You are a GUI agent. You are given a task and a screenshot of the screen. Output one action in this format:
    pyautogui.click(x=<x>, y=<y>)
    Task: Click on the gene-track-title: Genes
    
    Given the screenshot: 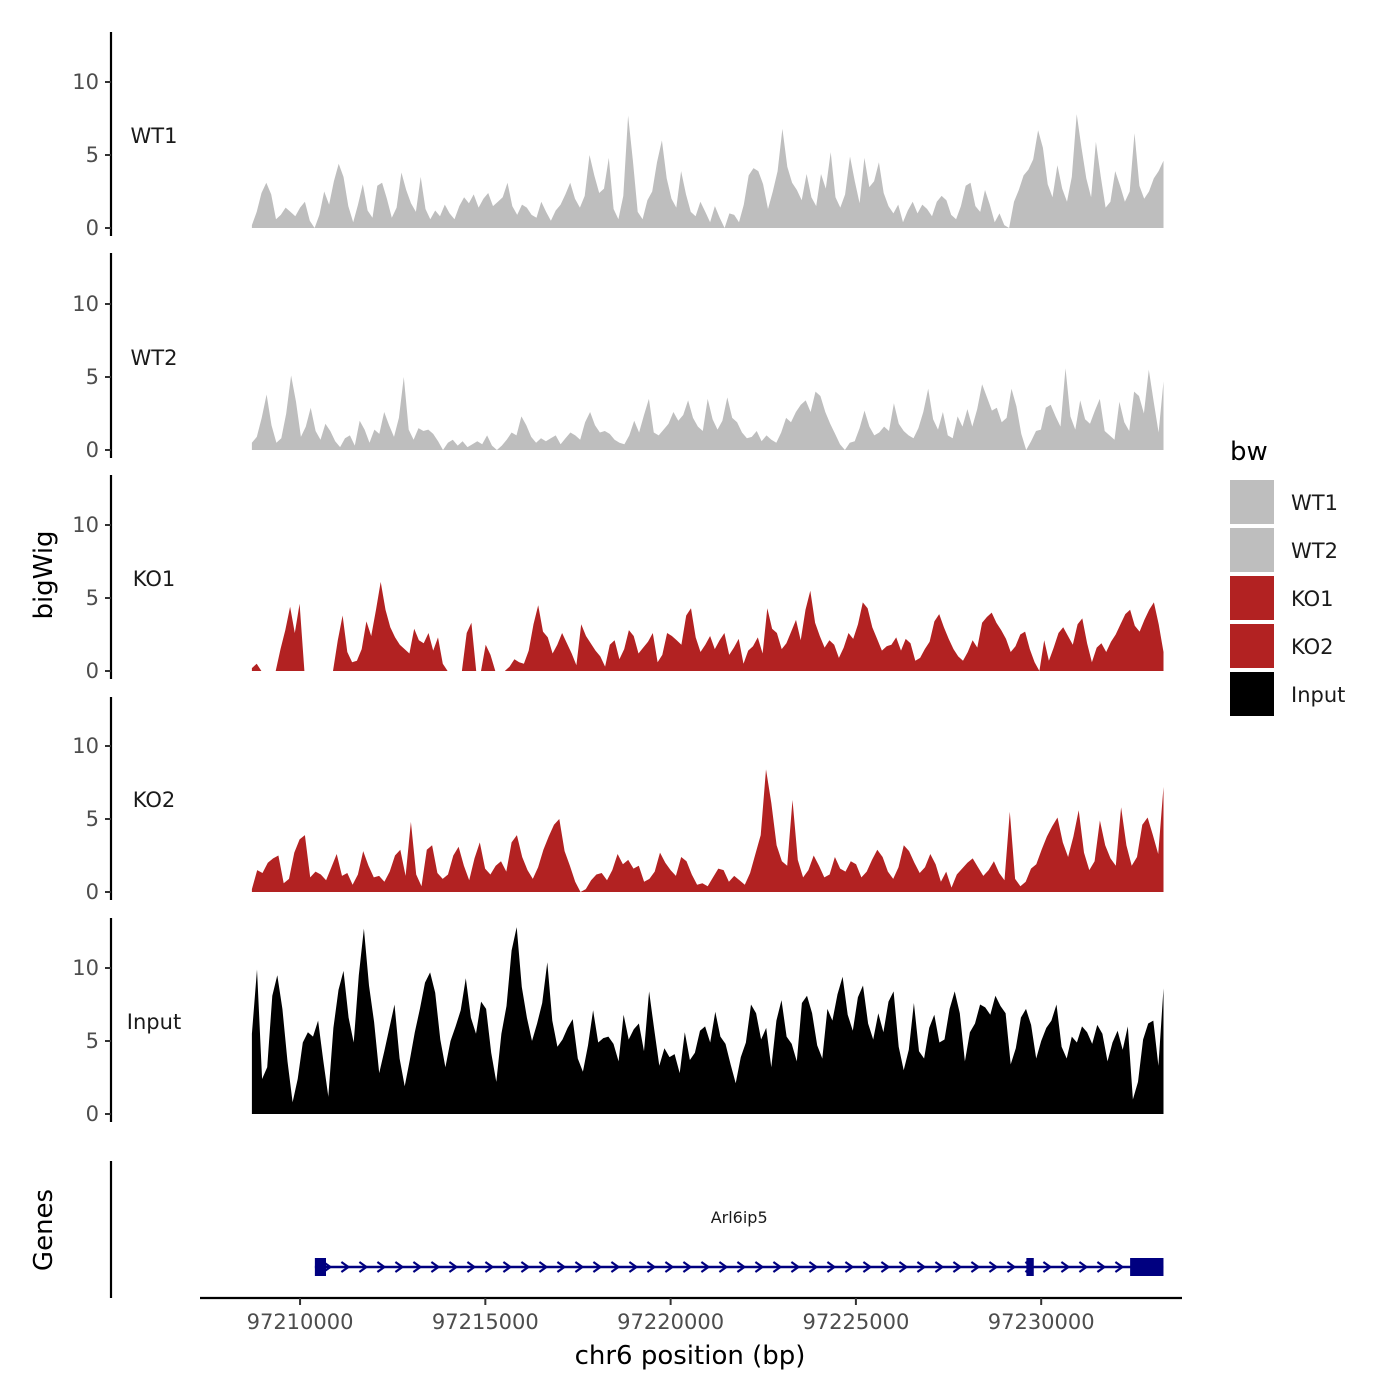 What is the action you would take?
    pyautogui.click(x=44, y=1230)
    